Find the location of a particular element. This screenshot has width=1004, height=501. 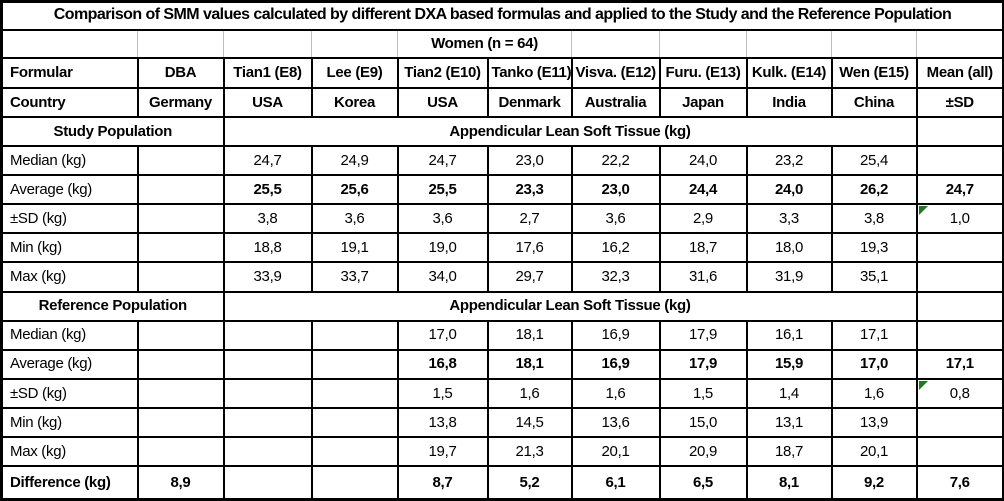

study-min-row: Min (kg) 18,8 19,1 19,0 17,6 16,2 18,7 18,0 19,3 is located at coordinates (502, 248).